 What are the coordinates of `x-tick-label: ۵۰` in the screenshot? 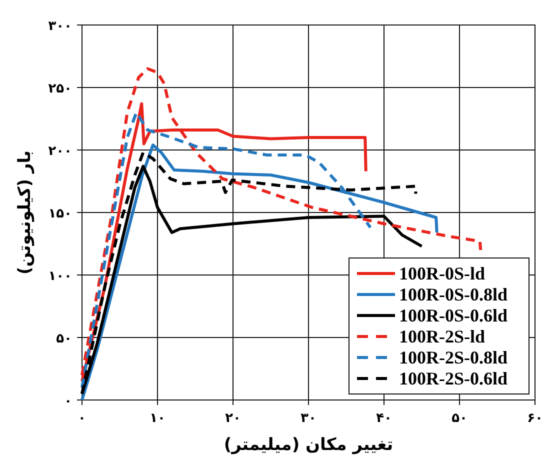 It's located at (460, 418).